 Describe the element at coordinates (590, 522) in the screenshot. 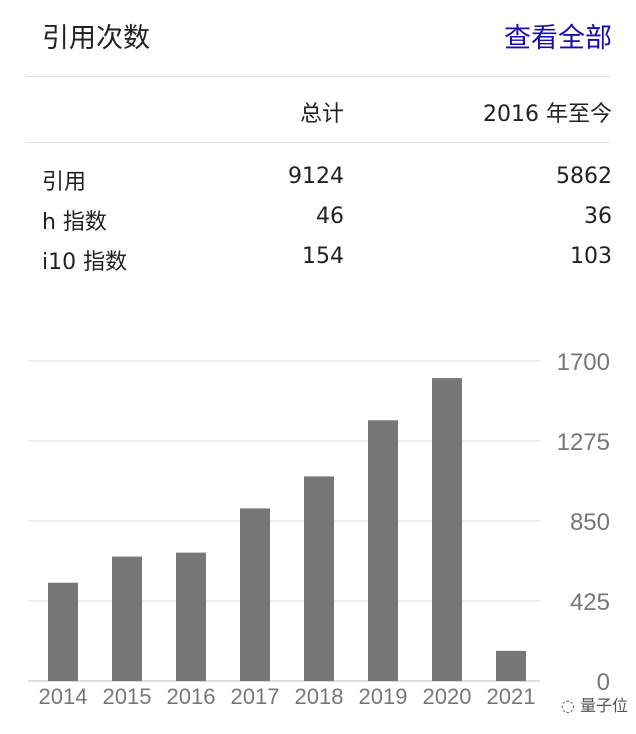

I see `y-tick-label: 850` at that location.